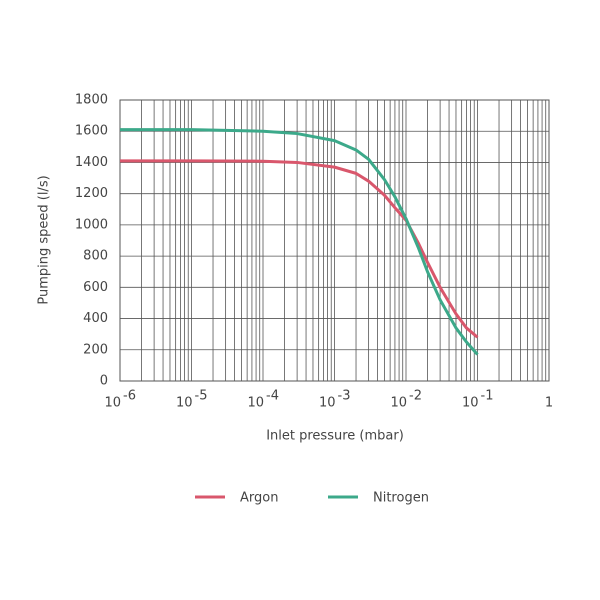  Describe the element at coordinates (104, 381) in the screenshot. I see `y-tick-label: 0` at that location.